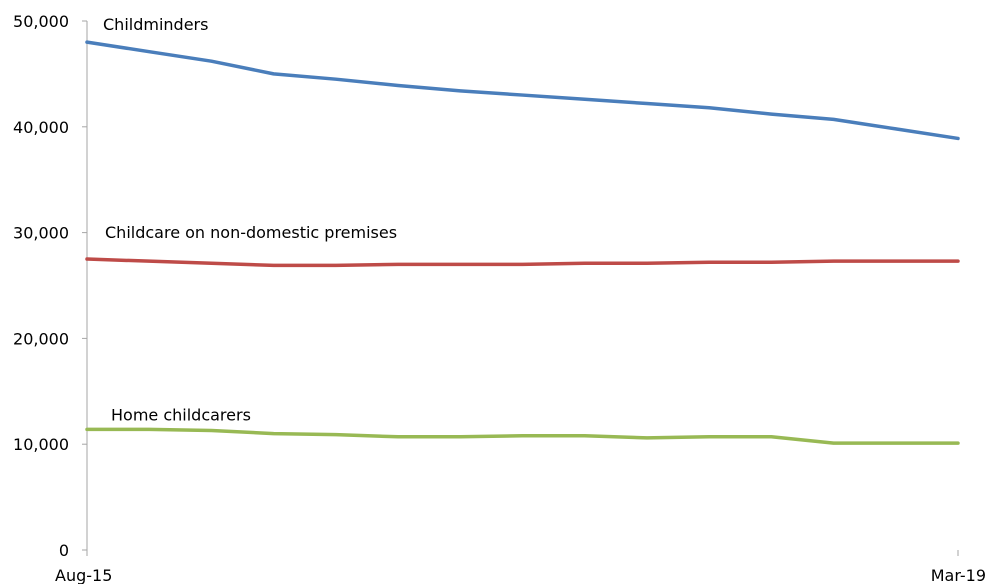 This screenshot has height=584, width=988. What do you see at coordinates (251, 232) in the screenshot?
I see `series-label-2: Childcare on non-domestic premises` at bounding box center [251, 232].